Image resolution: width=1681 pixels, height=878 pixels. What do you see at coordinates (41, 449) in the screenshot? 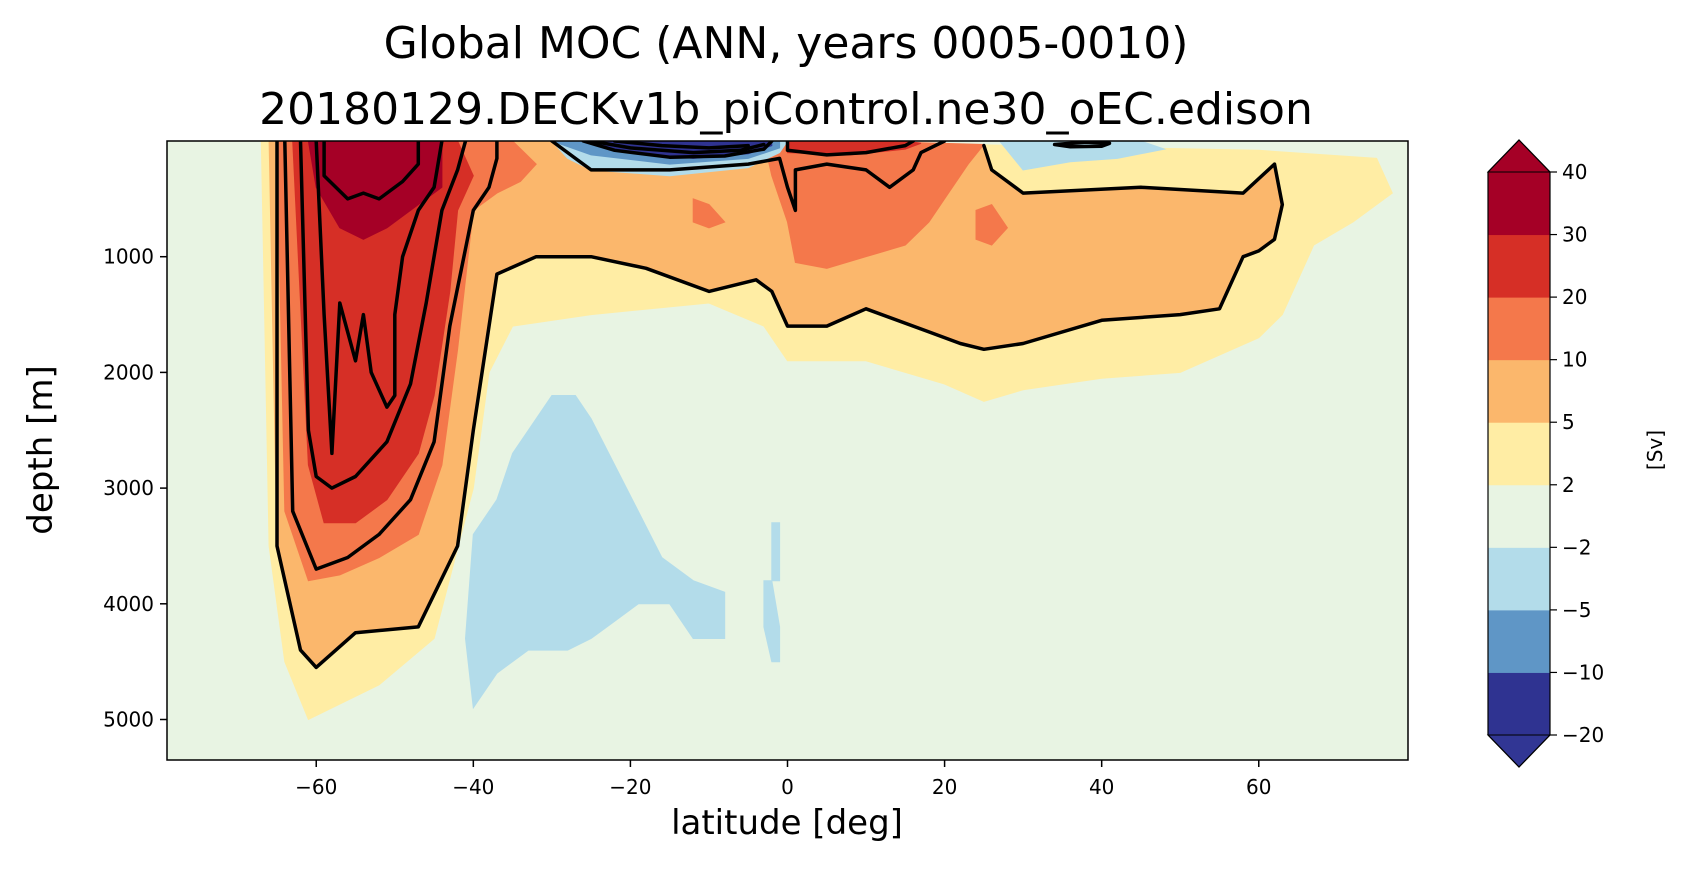
I see `y-axis-label: depth [m]` at bounding box center [41, 449].